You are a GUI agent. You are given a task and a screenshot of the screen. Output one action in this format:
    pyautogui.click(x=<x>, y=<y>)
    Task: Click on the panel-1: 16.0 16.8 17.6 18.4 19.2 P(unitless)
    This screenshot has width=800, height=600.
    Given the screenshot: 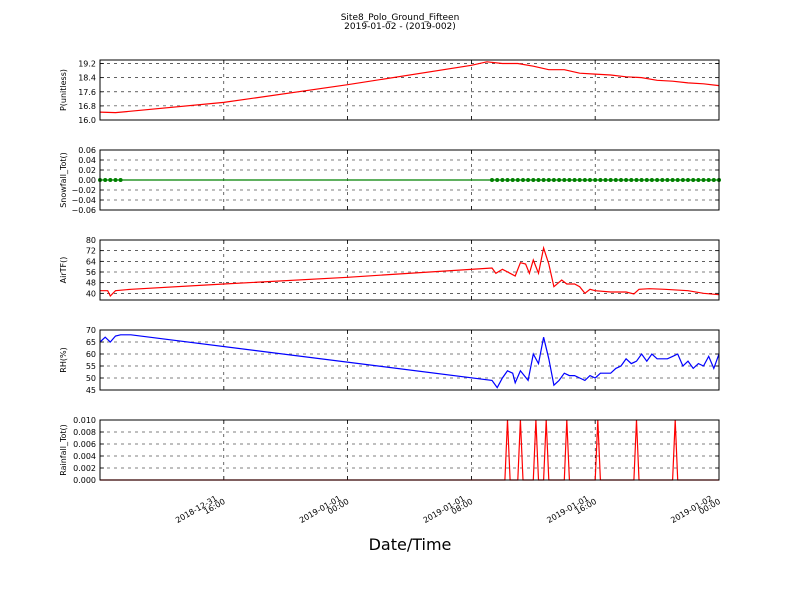 What is the action you would take?
    pyautogui.click(x=389, y=92)
    